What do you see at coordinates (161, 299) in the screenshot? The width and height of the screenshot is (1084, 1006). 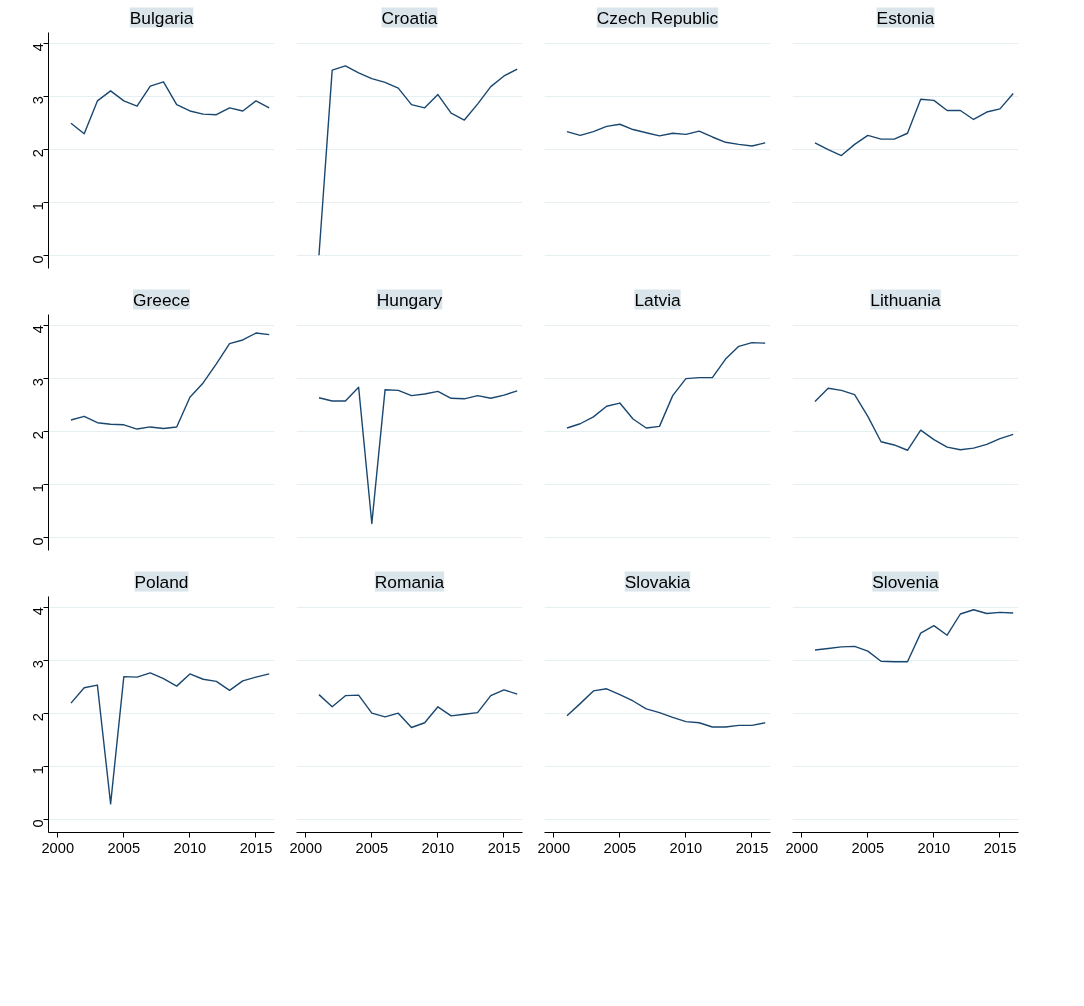 I see `chart-title: Greece` at bounding box center [161, 299].